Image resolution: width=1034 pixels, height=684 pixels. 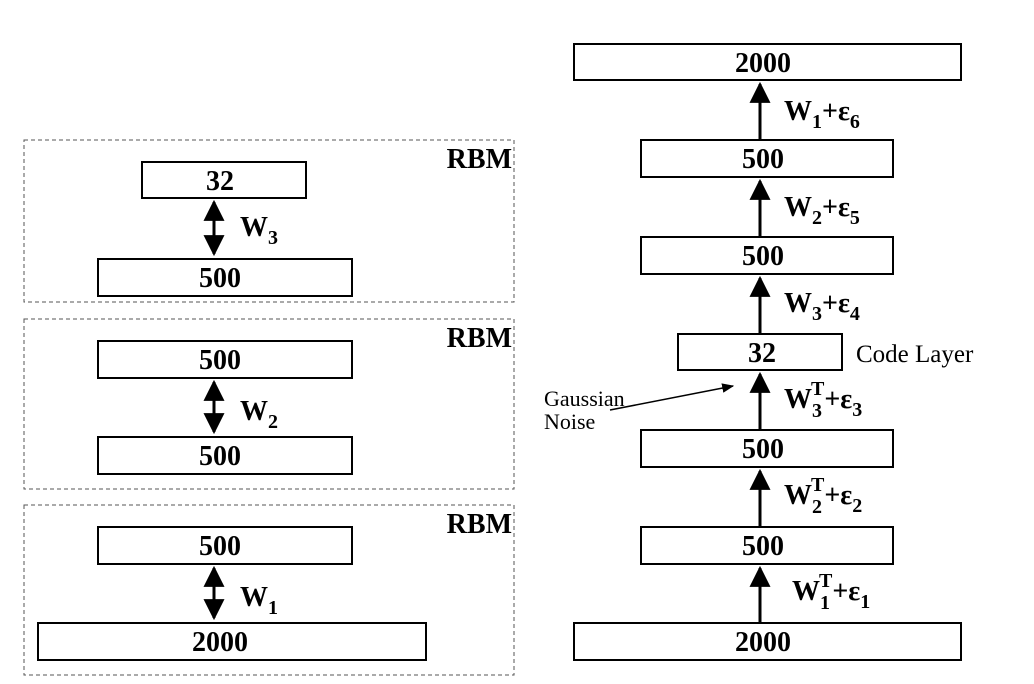 I want to click on gaussian-noise-label-line1: Gaussian, so click(x=584, y=398).